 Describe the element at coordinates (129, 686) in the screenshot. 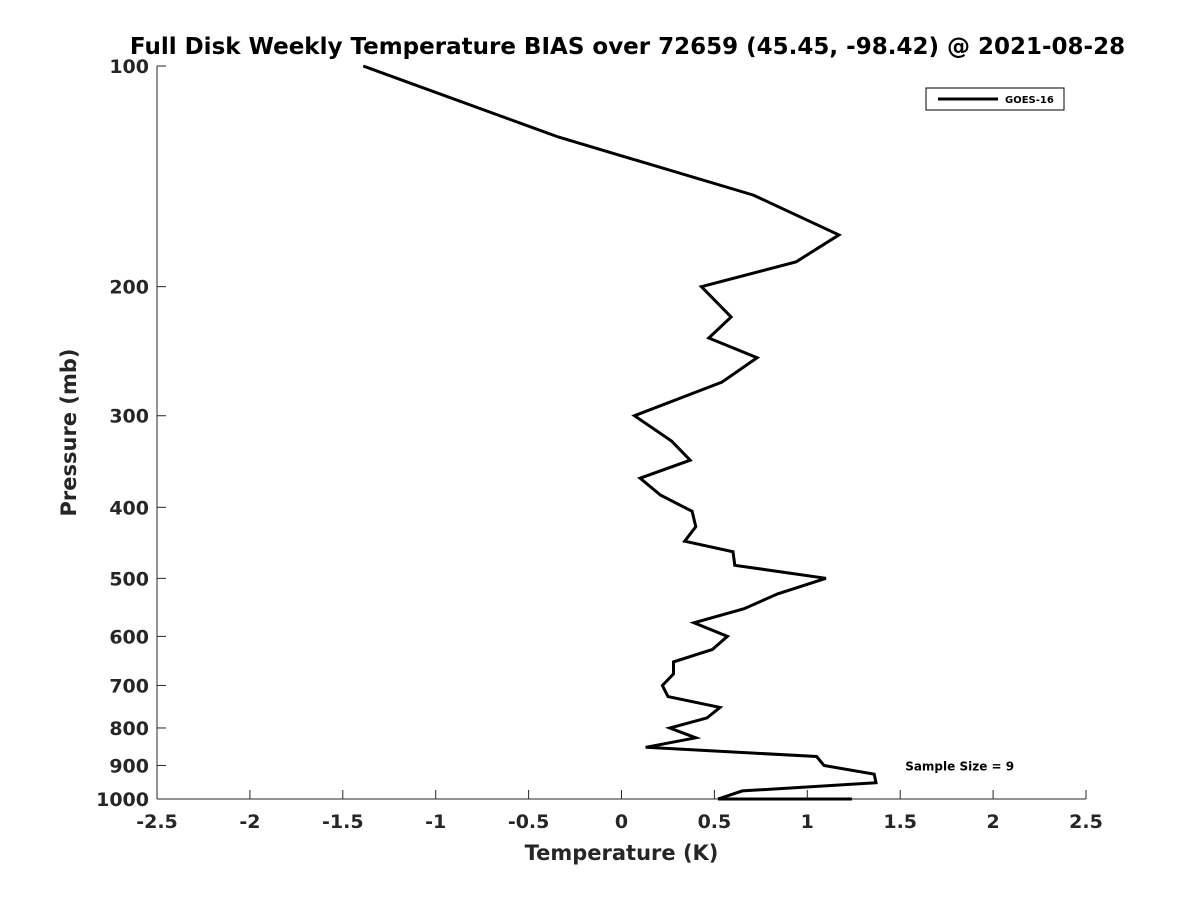

I see `y-tick-label: 700` at that location.